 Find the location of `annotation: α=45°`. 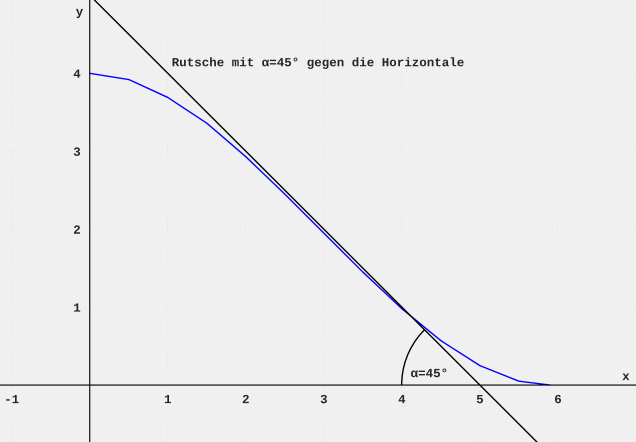

annotation: α=45° is located at coordinates (428, 373).